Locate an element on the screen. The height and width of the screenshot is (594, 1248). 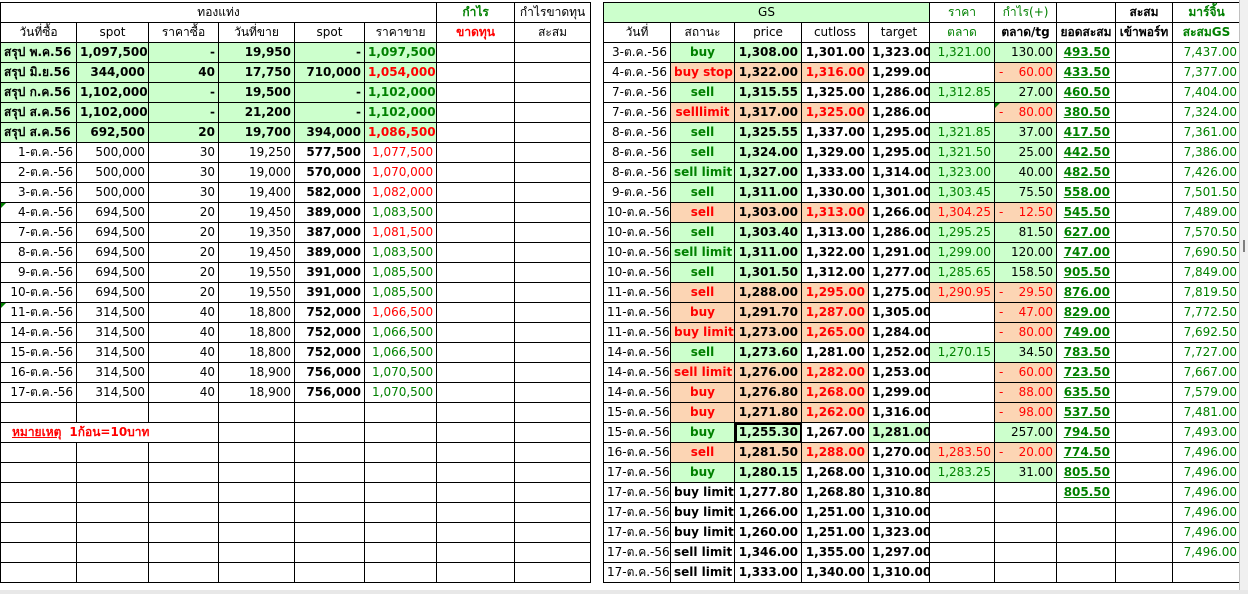
market-cell: 1,270.15 is located at coordinates (962, 352).